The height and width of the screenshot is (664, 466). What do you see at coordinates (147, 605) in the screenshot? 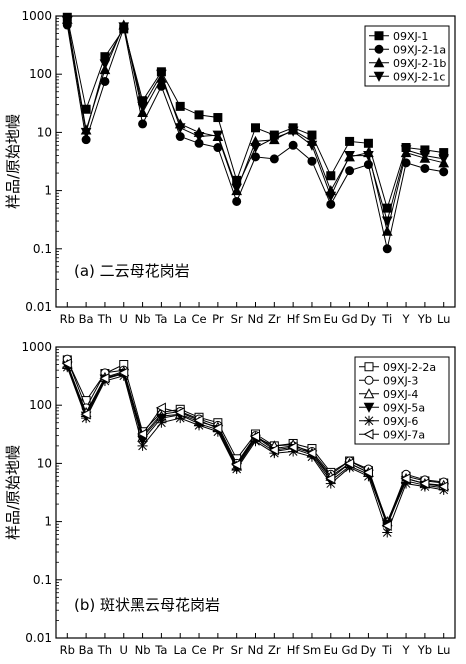
I see `panel-label: (b) 斑状黑云母花岗岩` at bounding box center [147, 605].